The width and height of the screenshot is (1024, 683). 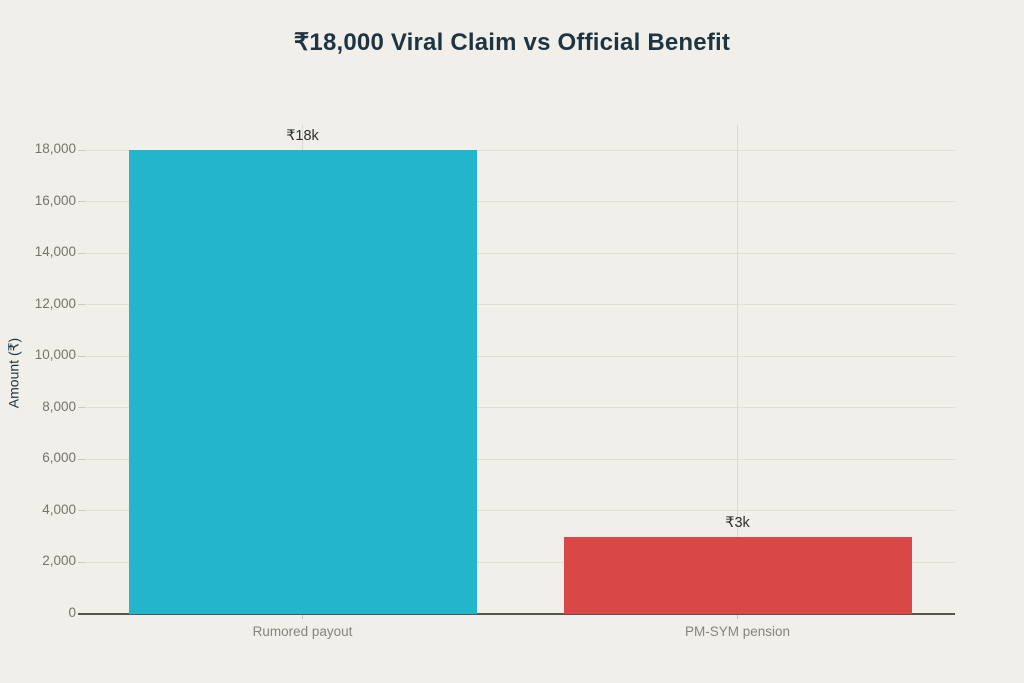 I want to click on y-tick-label: 4,000, so click(x=59, y=509).